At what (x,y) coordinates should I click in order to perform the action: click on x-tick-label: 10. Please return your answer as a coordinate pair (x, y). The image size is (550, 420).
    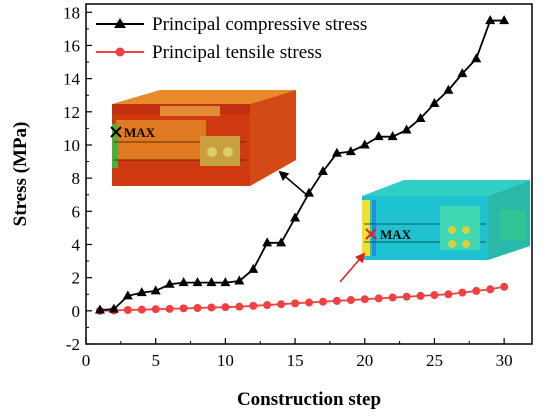
    Looking at the image, I should click on (225, 360).